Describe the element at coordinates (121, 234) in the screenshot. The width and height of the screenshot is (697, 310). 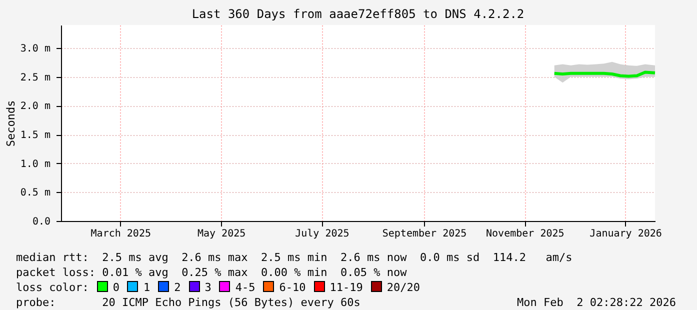
I see `x-tick-label: March 2025` at that location.